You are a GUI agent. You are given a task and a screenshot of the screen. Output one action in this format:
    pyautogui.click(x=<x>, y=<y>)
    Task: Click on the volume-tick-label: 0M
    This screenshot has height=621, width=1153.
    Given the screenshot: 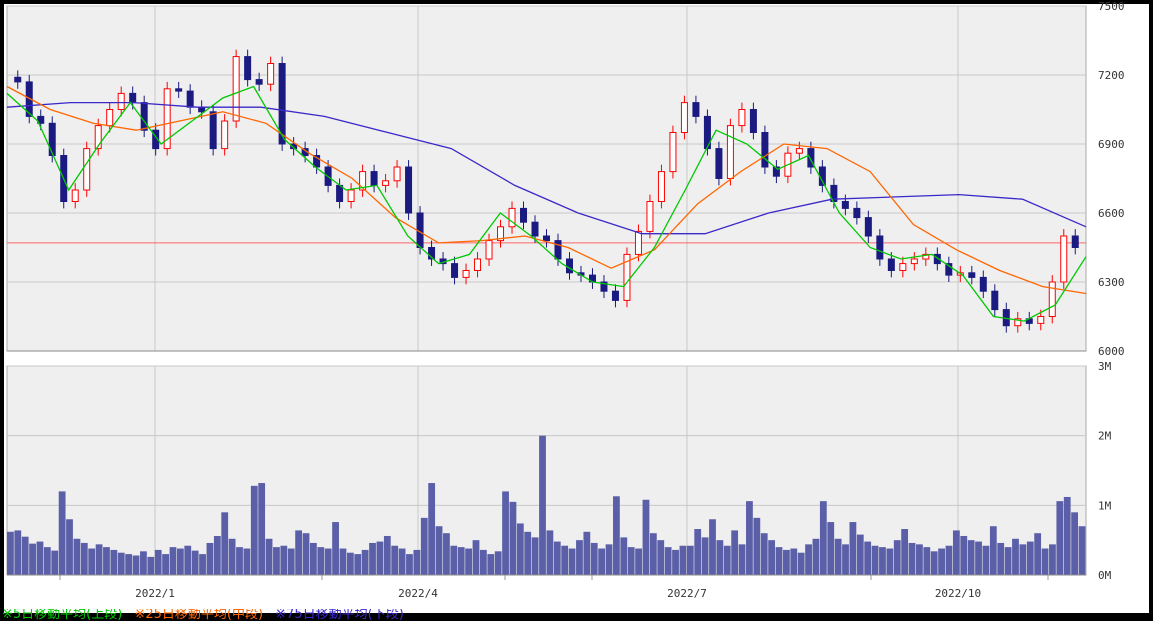 What is the action you would take?
    pyautogui.click(x=1105, y=575)
    